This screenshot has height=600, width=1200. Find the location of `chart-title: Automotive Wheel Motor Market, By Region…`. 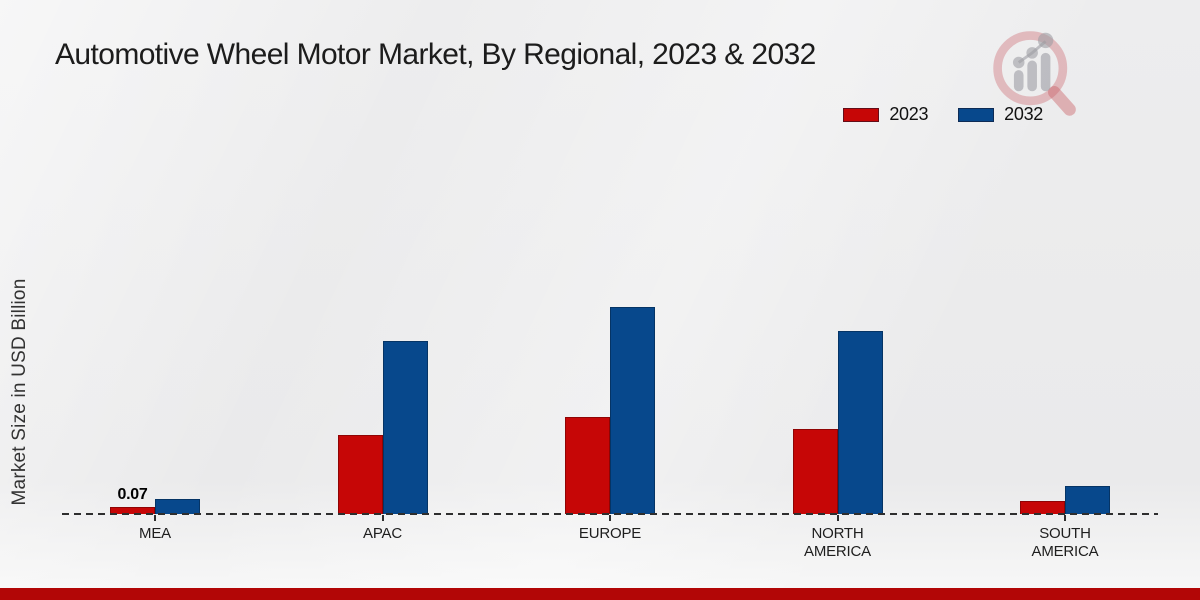

chart-title: Automotive Wheel Motor Market, By Region… is located at coordinates (435, 54).